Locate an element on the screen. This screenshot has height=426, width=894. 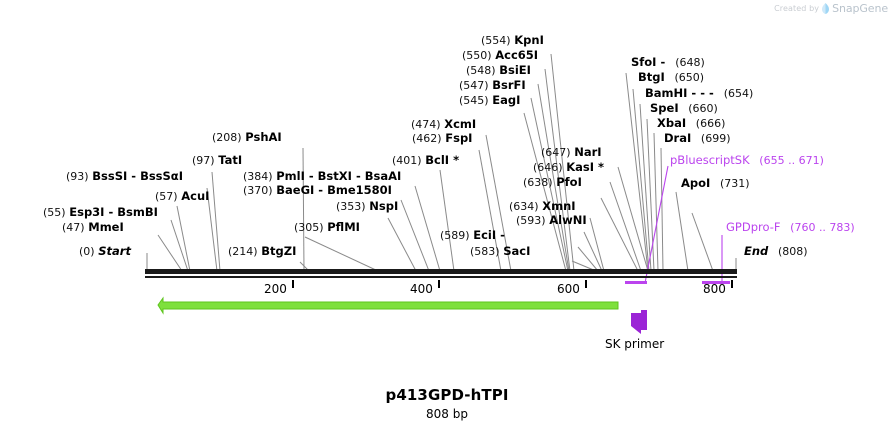
feature-range-pbluescriptsk: (655 .. 671) is located at coordinates (791, 160).